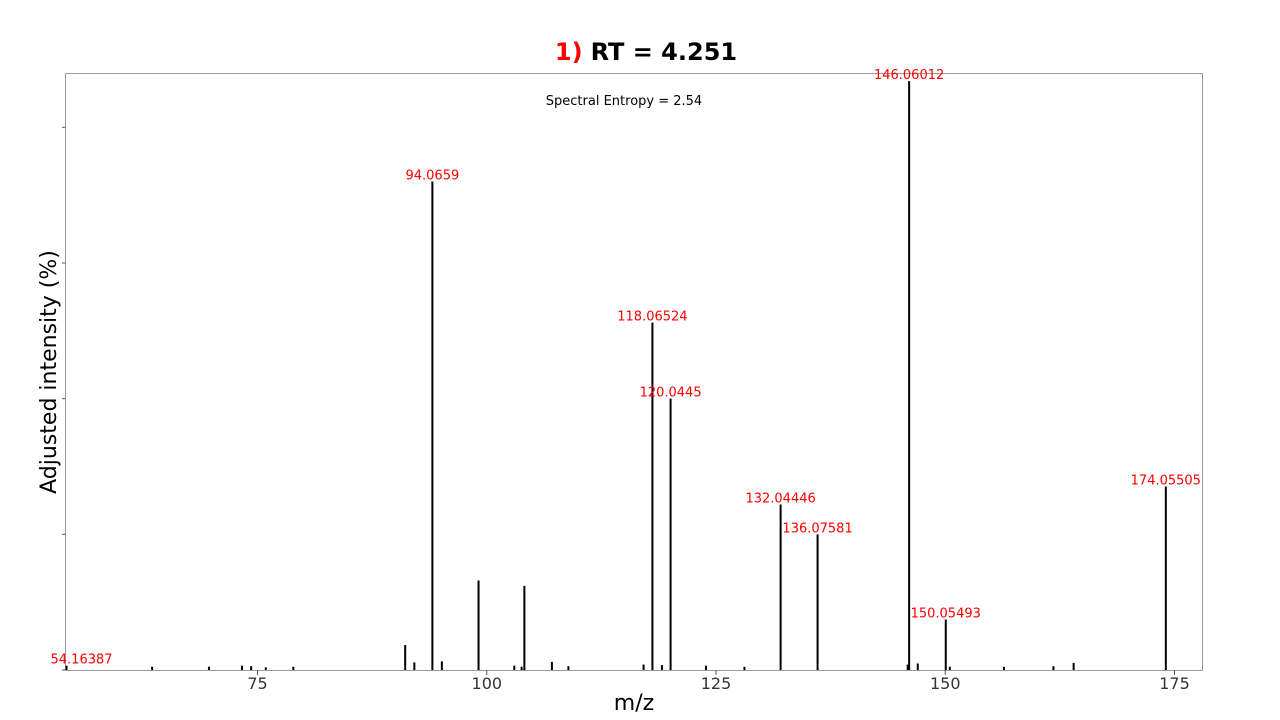  I want to click on y-axis-label: Adjusted intensity (%), so click(49, 372).